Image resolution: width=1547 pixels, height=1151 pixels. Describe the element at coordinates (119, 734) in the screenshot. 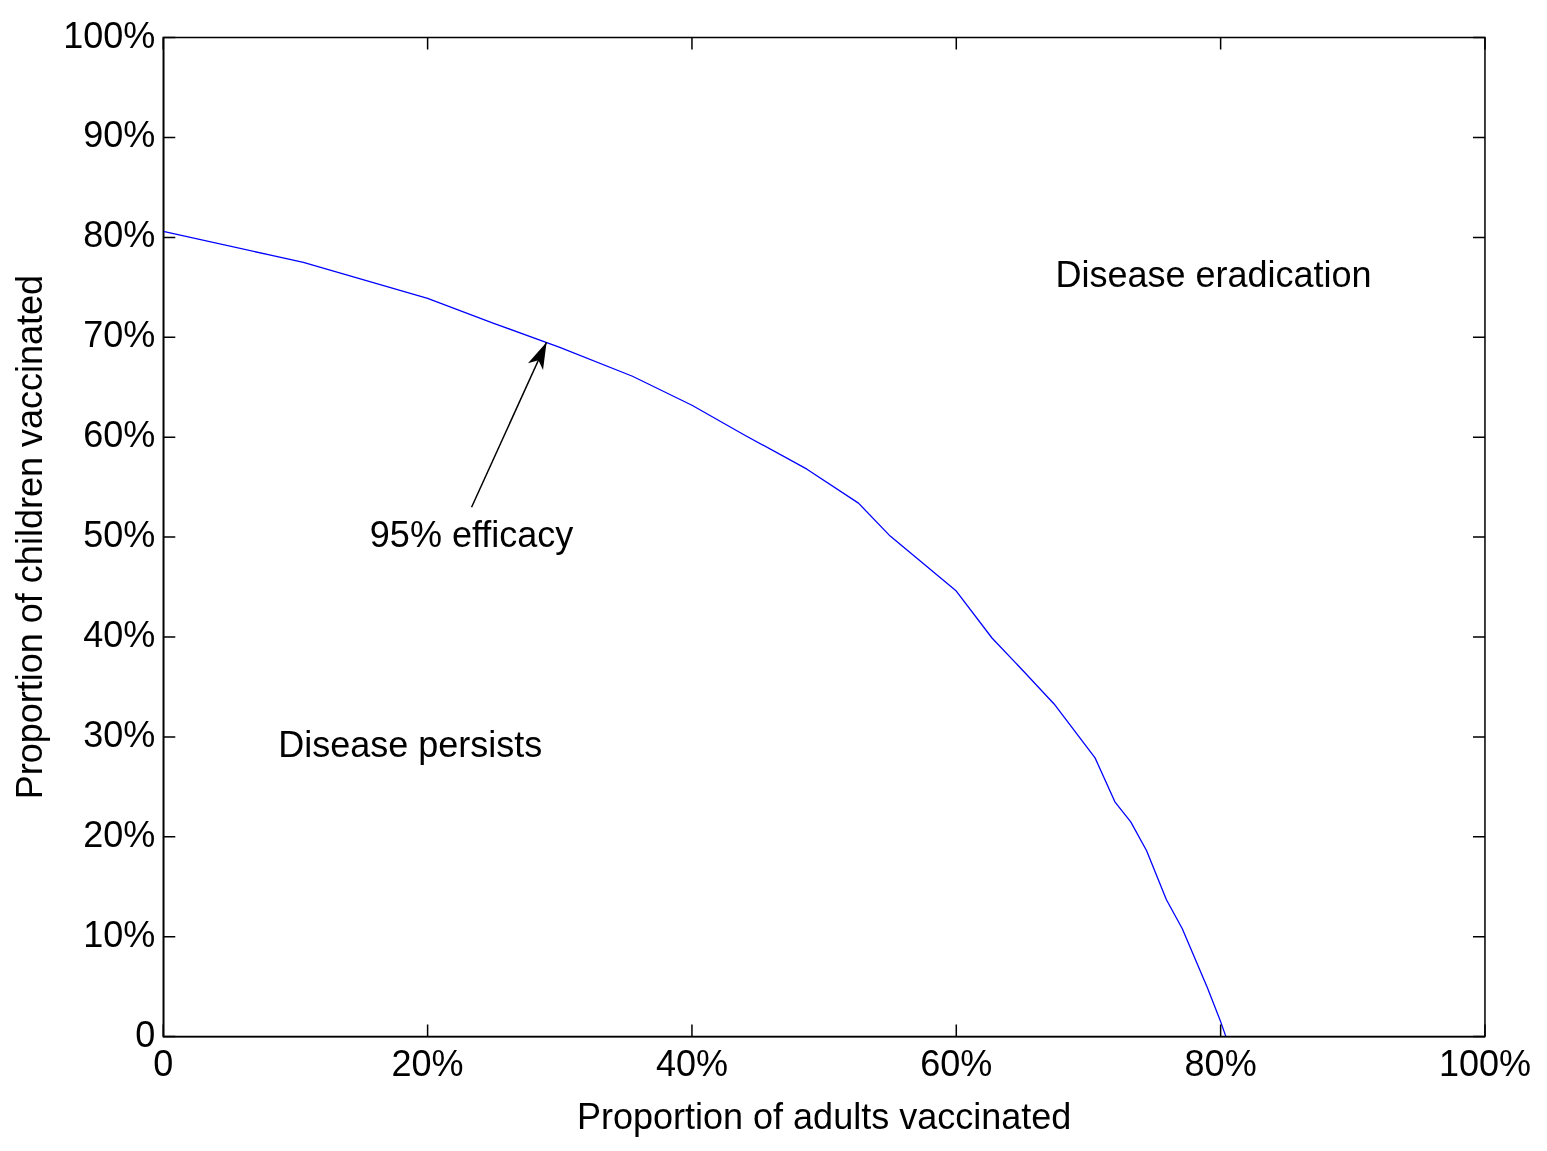

I see `y-tick-label: 30%` at that location.